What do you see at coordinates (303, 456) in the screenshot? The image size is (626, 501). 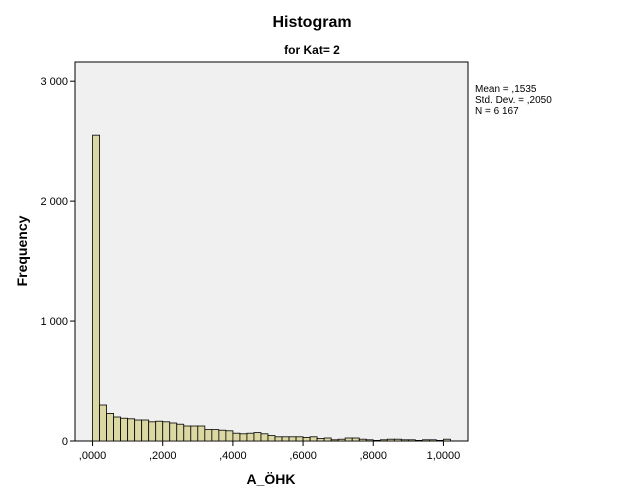 I see `x-tick-label: ,6000` at bounding box center [303, 456].